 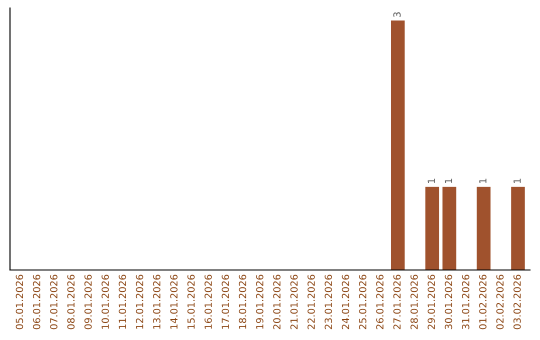 I want to click on data-label: 3, so click(x=397, y=14).